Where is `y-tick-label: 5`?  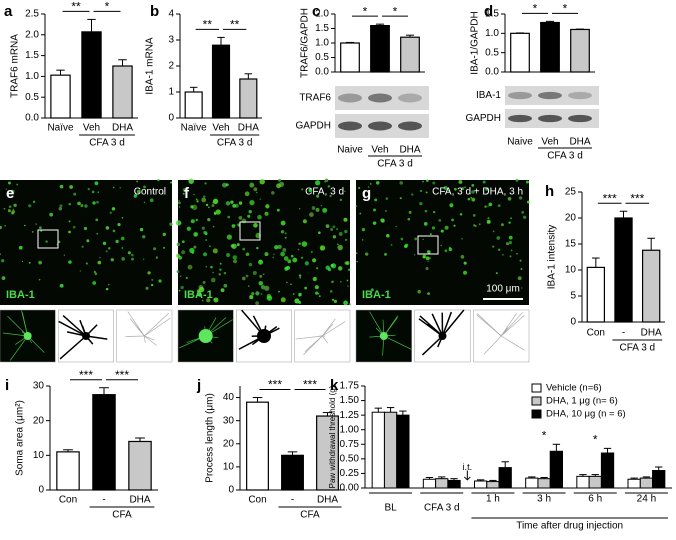 y-tick-label: 5 is located at coordinates (573, 296).